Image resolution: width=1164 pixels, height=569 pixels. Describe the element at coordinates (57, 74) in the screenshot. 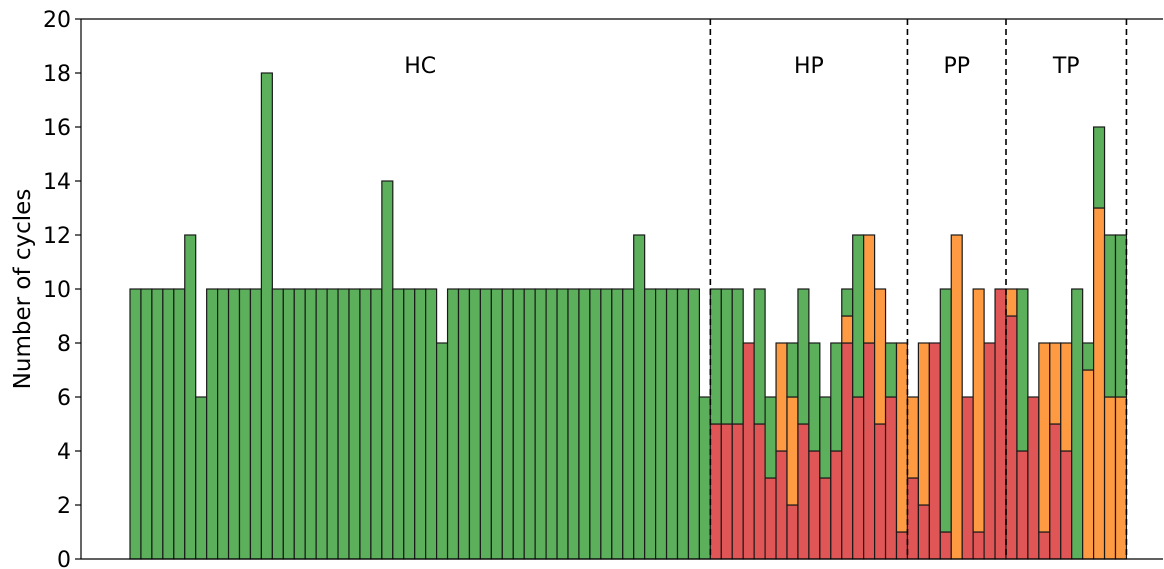

I see `y-tick-label-18: 18` at that location.